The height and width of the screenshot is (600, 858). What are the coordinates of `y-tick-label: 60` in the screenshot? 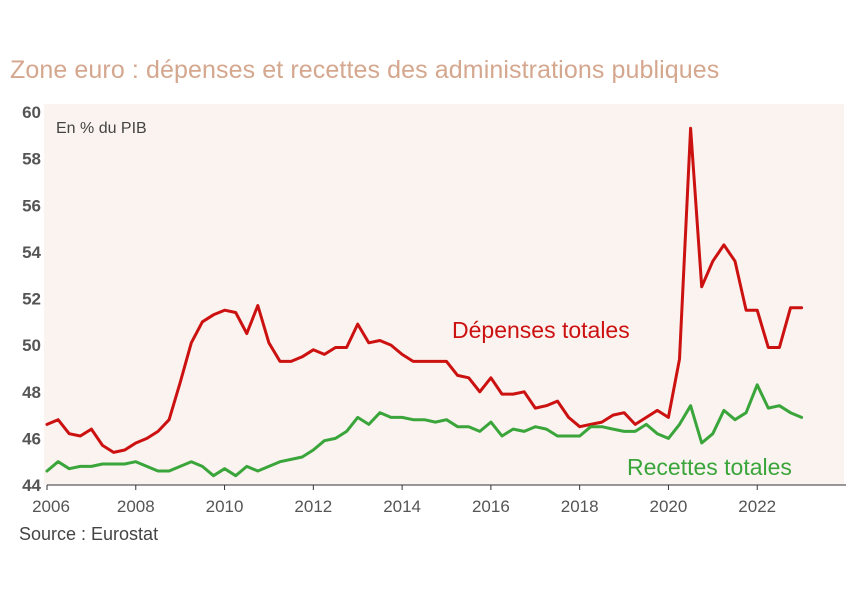 It's located at (31, 112).